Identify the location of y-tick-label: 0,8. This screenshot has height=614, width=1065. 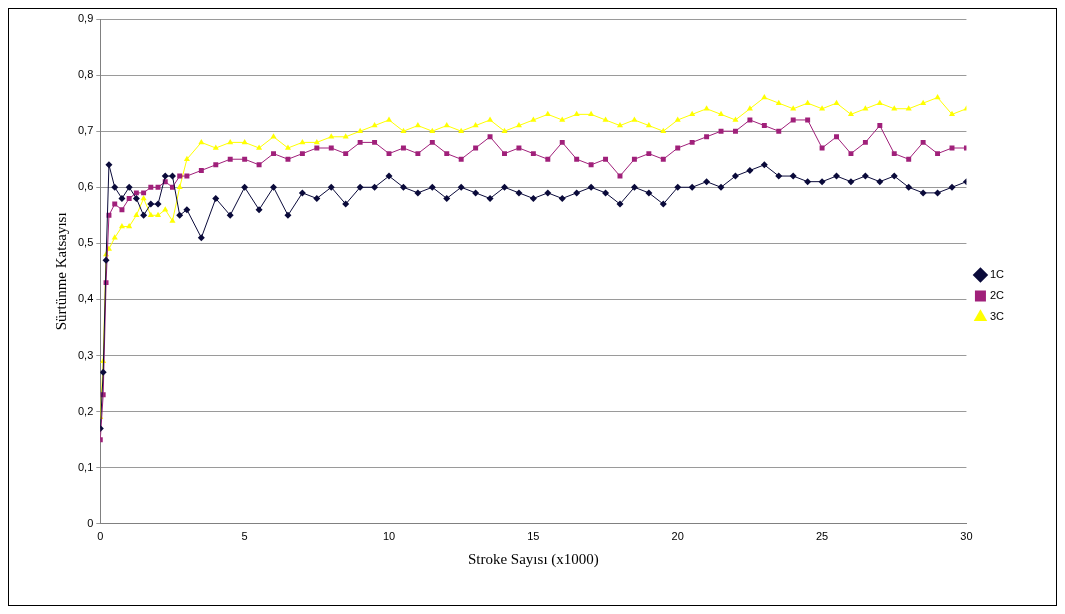
(85, 74).